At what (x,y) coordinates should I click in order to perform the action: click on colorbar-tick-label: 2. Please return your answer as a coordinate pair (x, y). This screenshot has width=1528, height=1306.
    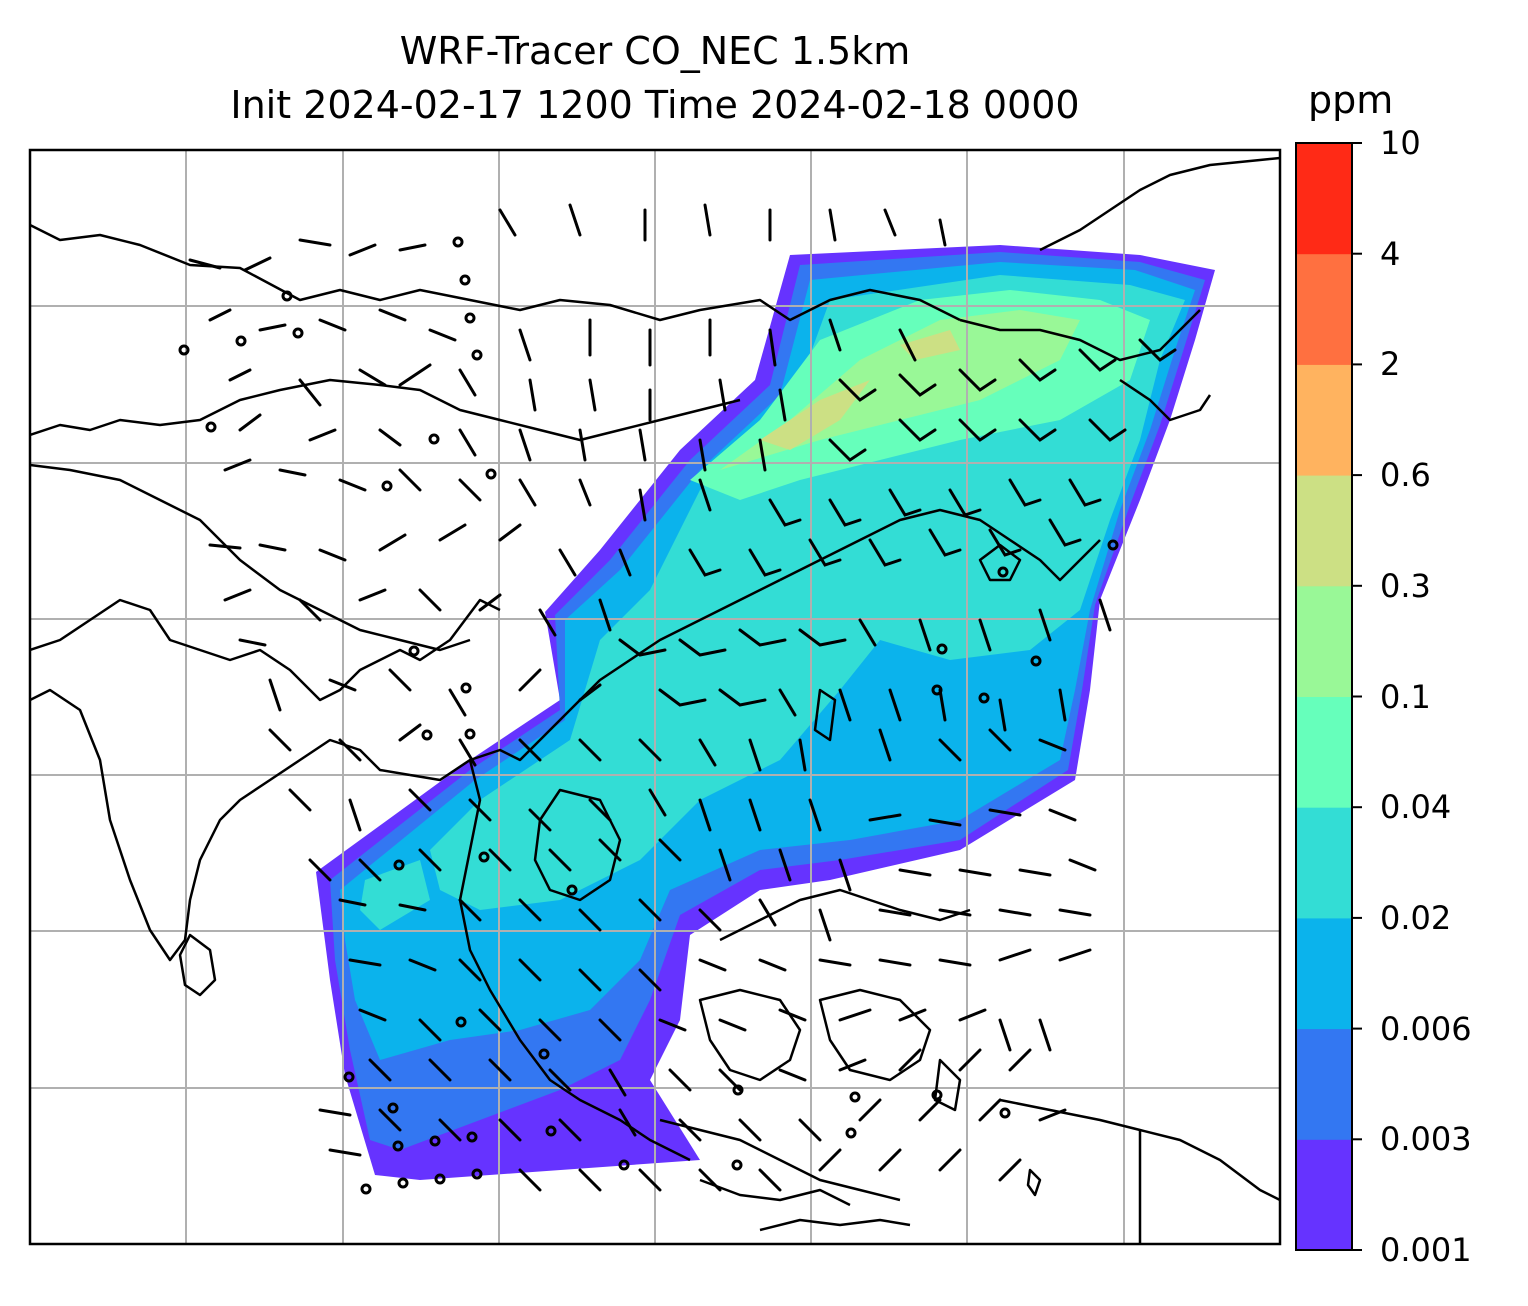
    Looking at the image, I should click on (1390, 364).